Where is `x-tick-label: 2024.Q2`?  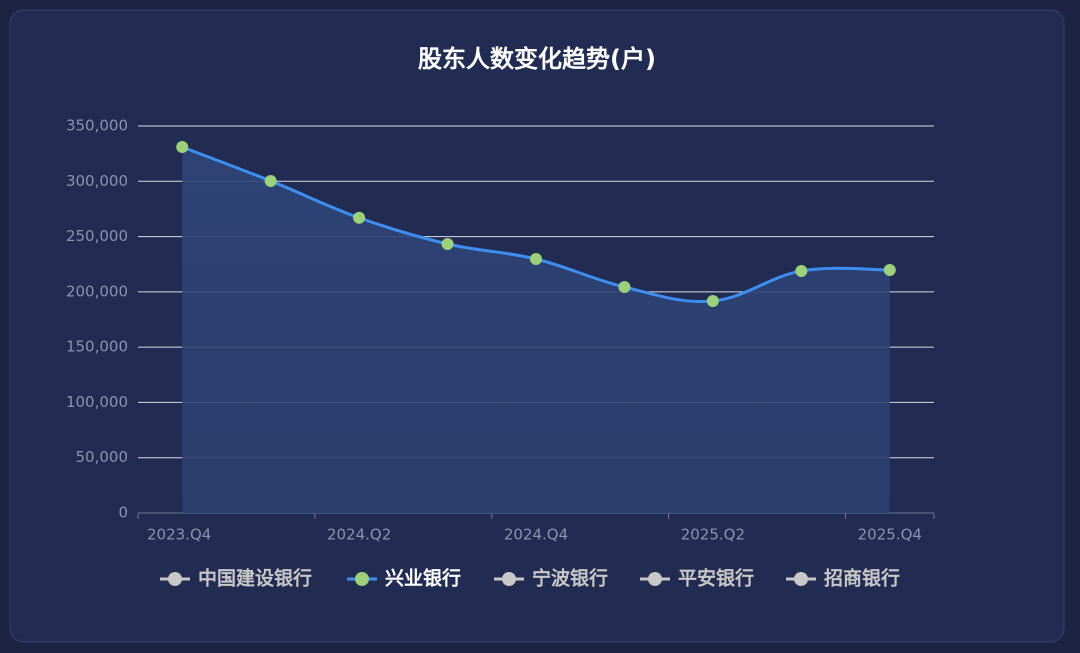 x-tick-label: 2024.Q2 is located at coordinates (359, 535).